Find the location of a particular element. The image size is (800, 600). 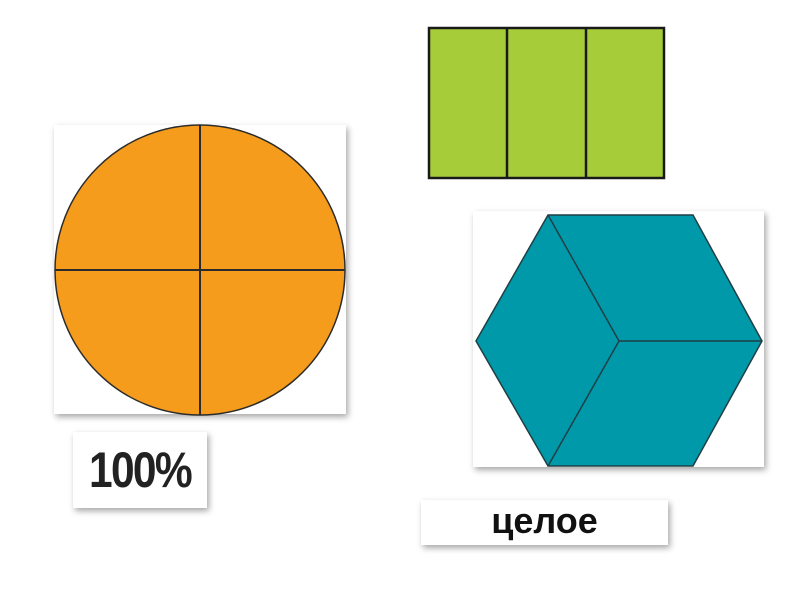

percent-label-card is located at coordinates (140, 470).